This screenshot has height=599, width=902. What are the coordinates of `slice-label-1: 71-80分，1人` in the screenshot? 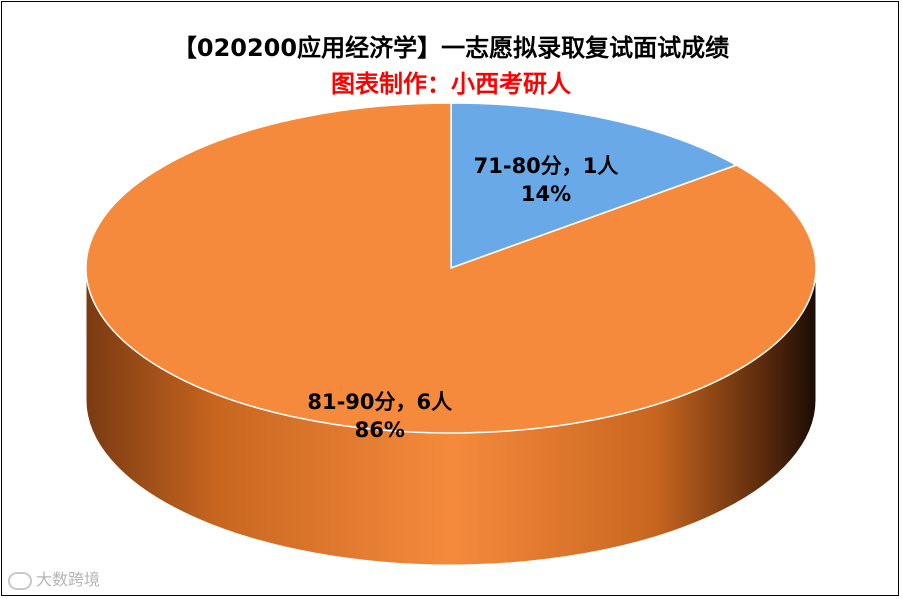 It's located at (546, 166).